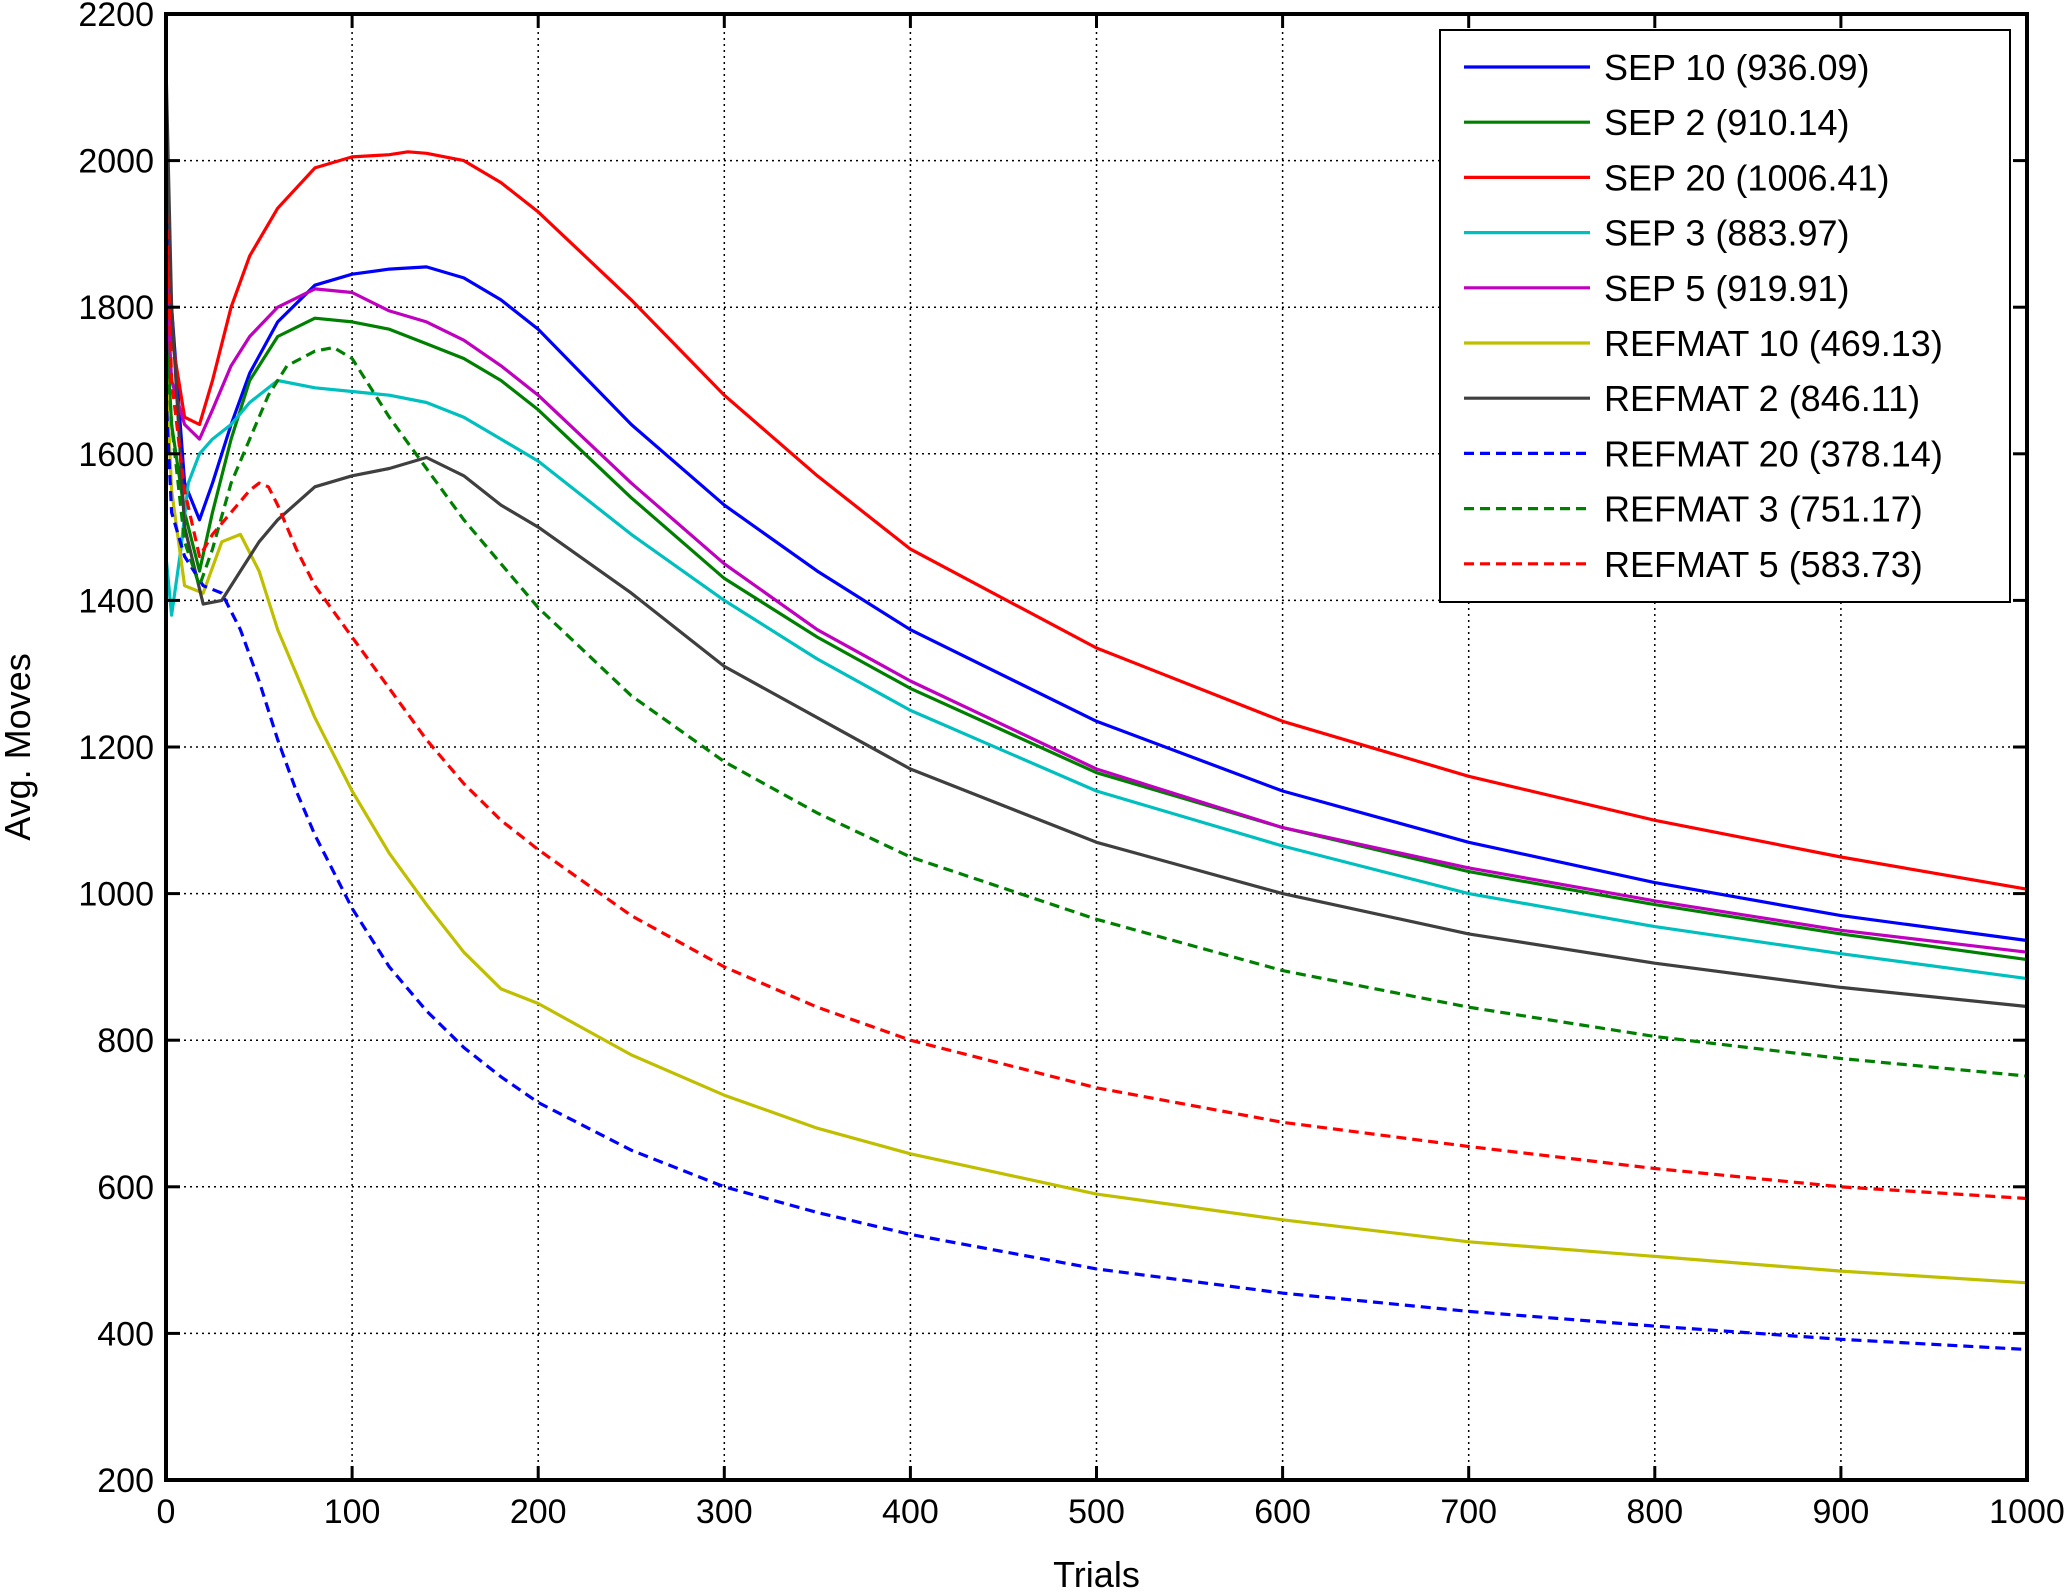 The height and width of the screenshot is (1592, 2070). Describe the element at coordinates (19, 746) in the screenshot. I see `y-axis-label: Avg. Moves` at that location.